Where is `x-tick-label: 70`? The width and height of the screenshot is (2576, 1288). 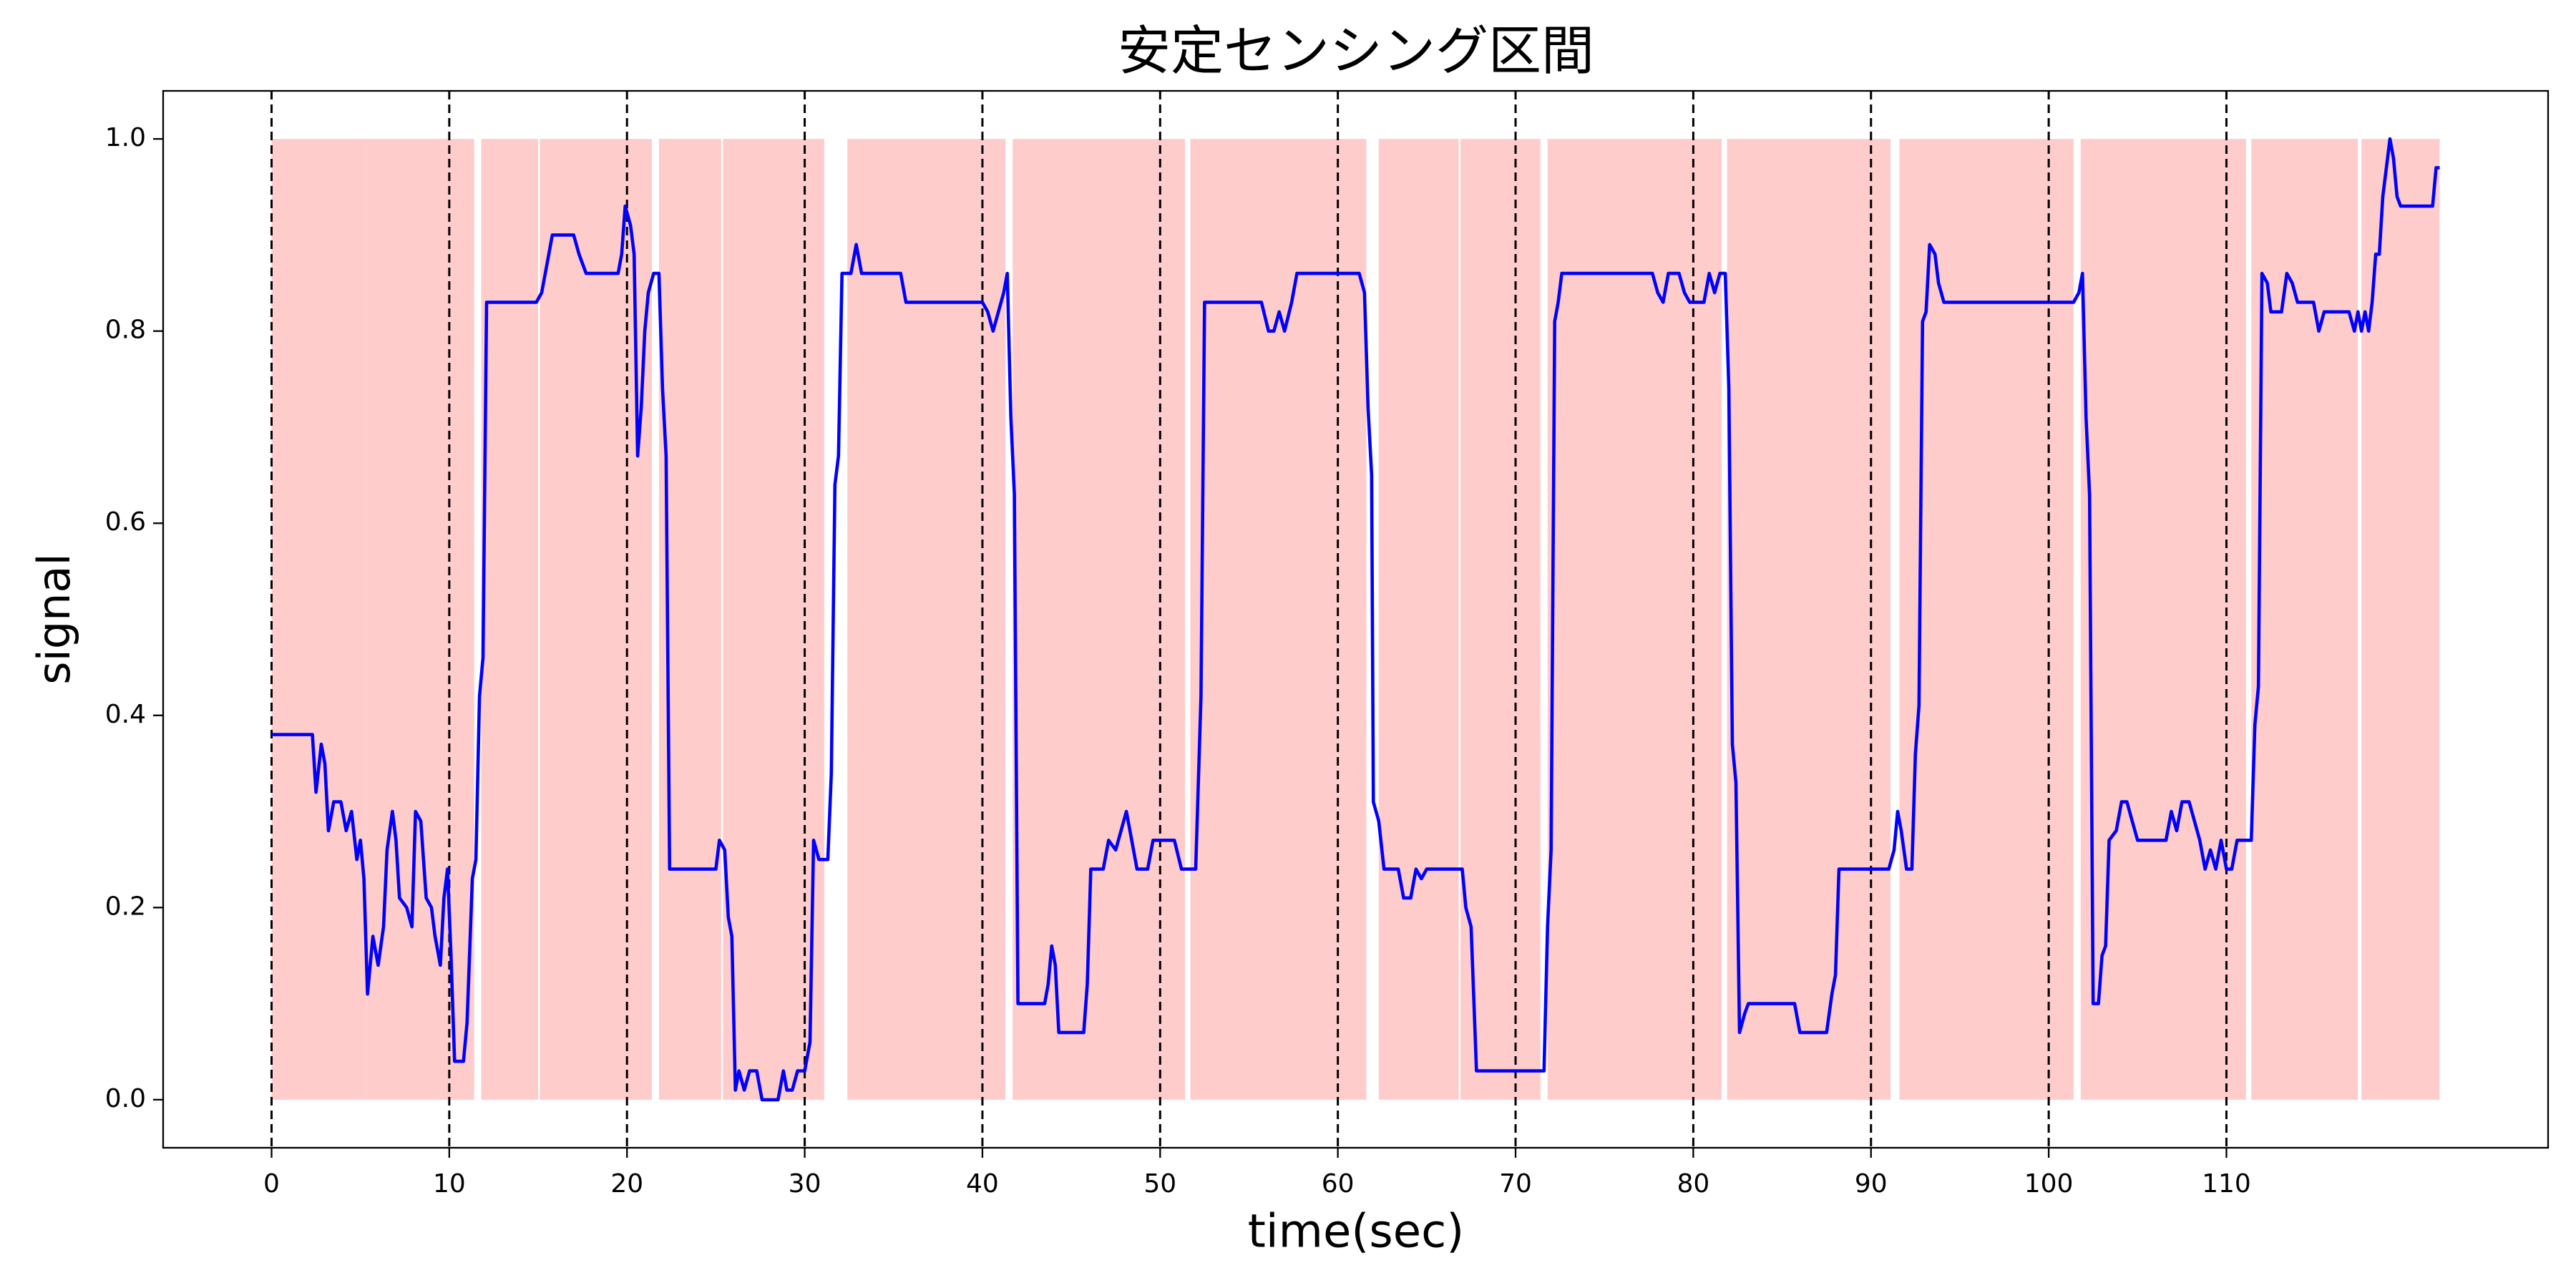 x-tick-label: 70 is located at coordinates (1515, 1184).